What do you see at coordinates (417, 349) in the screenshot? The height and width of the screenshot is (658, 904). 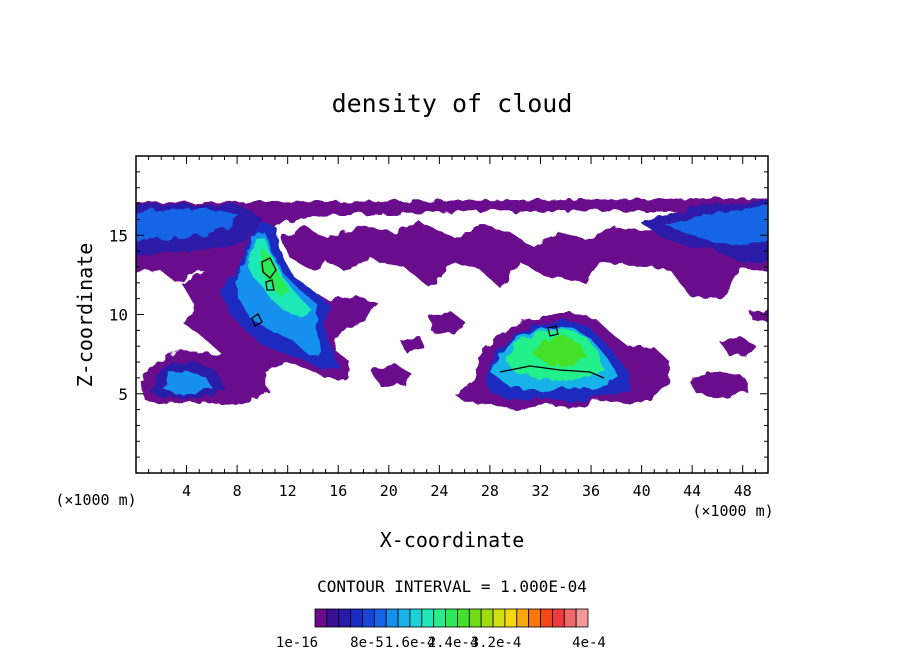 I see `cloud-region-mid-scatter` at bounding box center [417, 349].